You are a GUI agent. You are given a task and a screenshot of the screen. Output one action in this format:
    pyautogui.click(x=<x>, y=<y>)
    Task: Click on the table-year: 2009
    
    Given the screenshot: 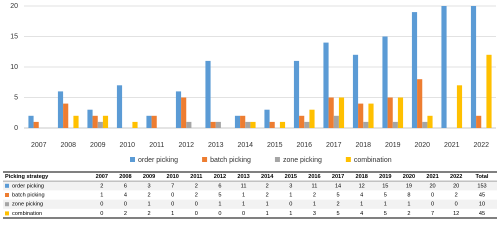 What is the action you would take?
    pyautogui.click(x=149, y=177)
    